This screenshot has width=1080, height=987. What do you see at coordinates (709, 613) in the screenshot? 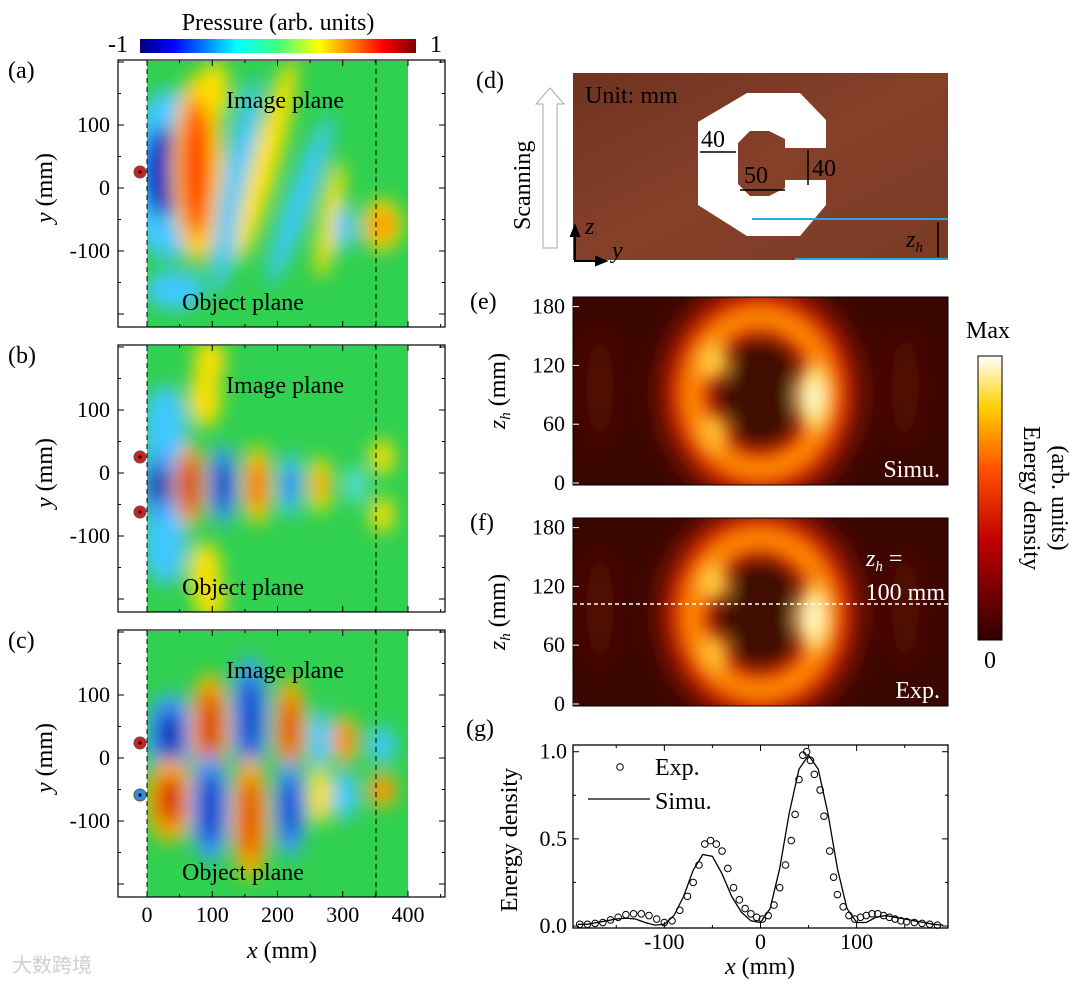
I see `panel-f: (f) 180 120 60 0 zh (mm) Exp. zh = 100 mm` at bounding box center [709, 613].